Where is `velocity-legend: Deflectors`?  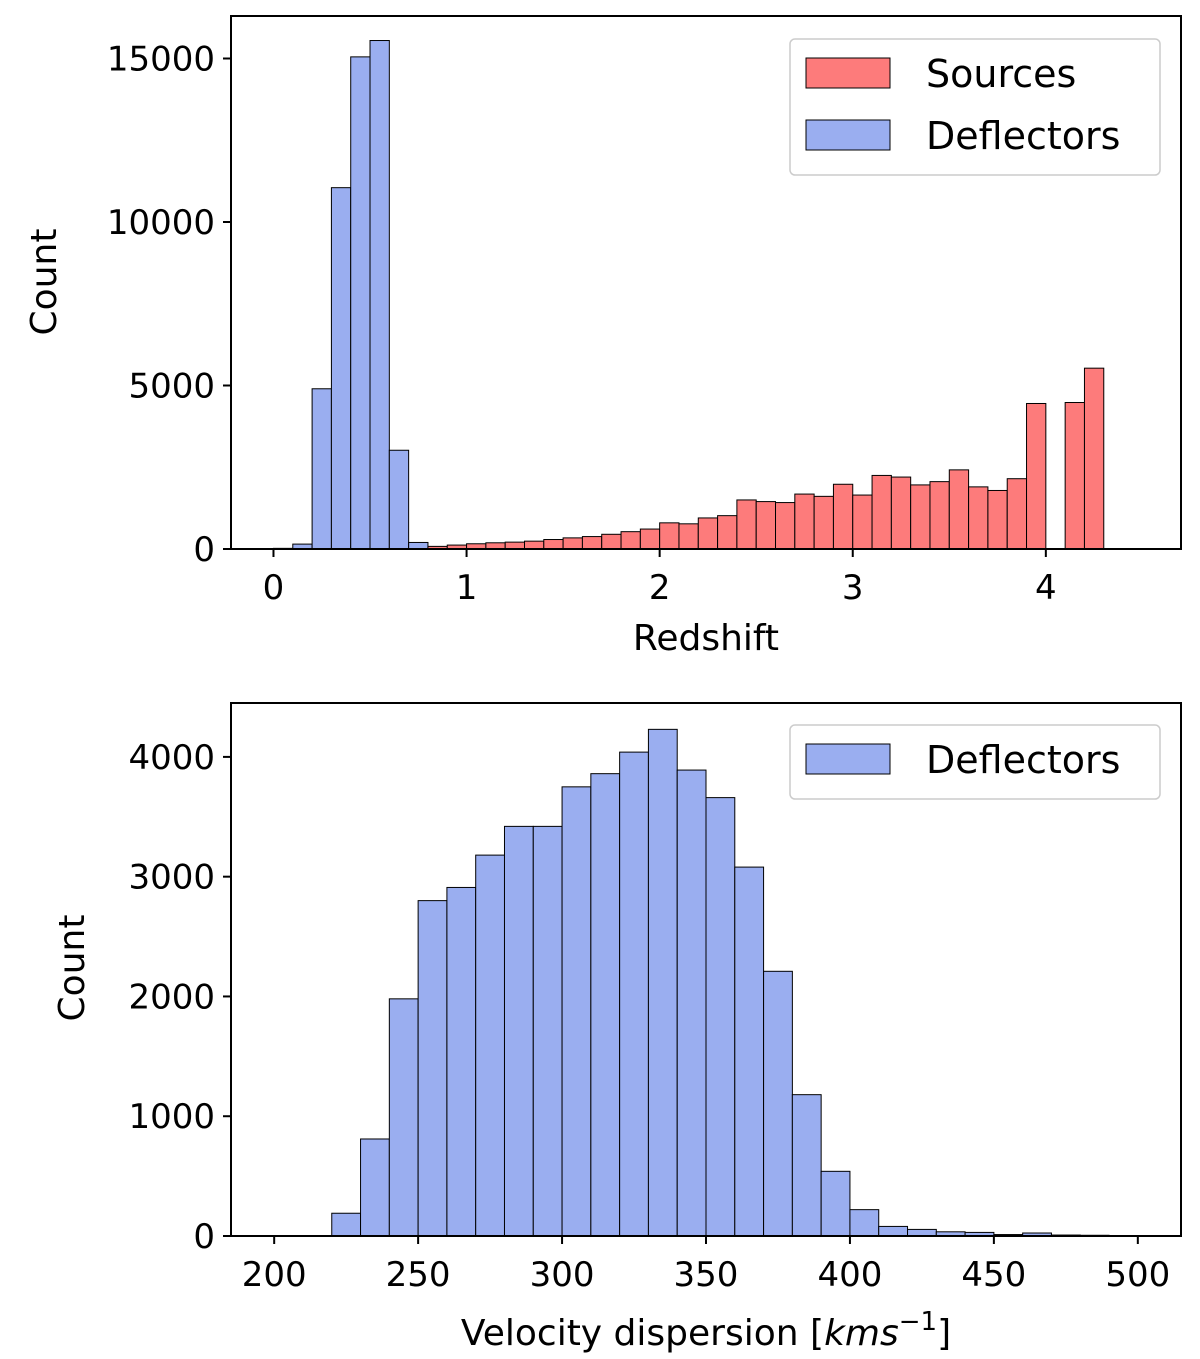
velocity-legend: Deflectors is located at coordinates (975, 762).